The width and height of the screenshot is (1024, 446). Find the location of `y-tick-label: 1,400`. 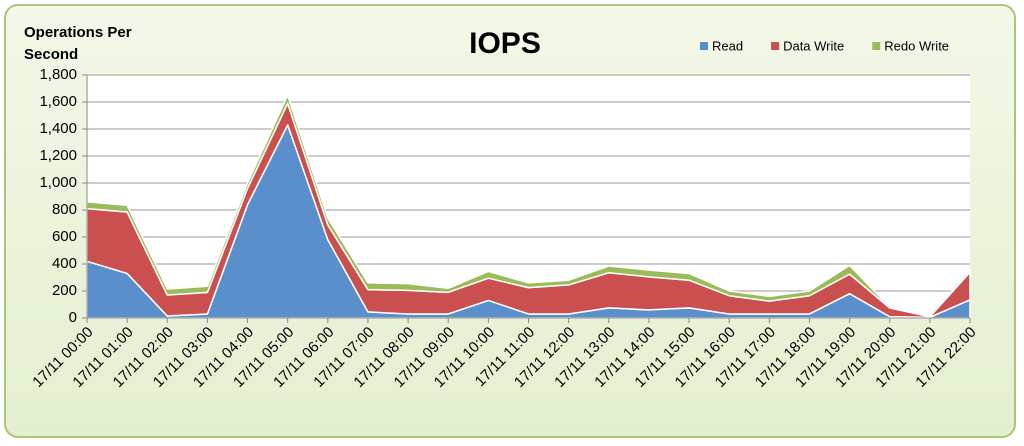

y-tick-label: 1,400 is located at coordinates (58, 128).